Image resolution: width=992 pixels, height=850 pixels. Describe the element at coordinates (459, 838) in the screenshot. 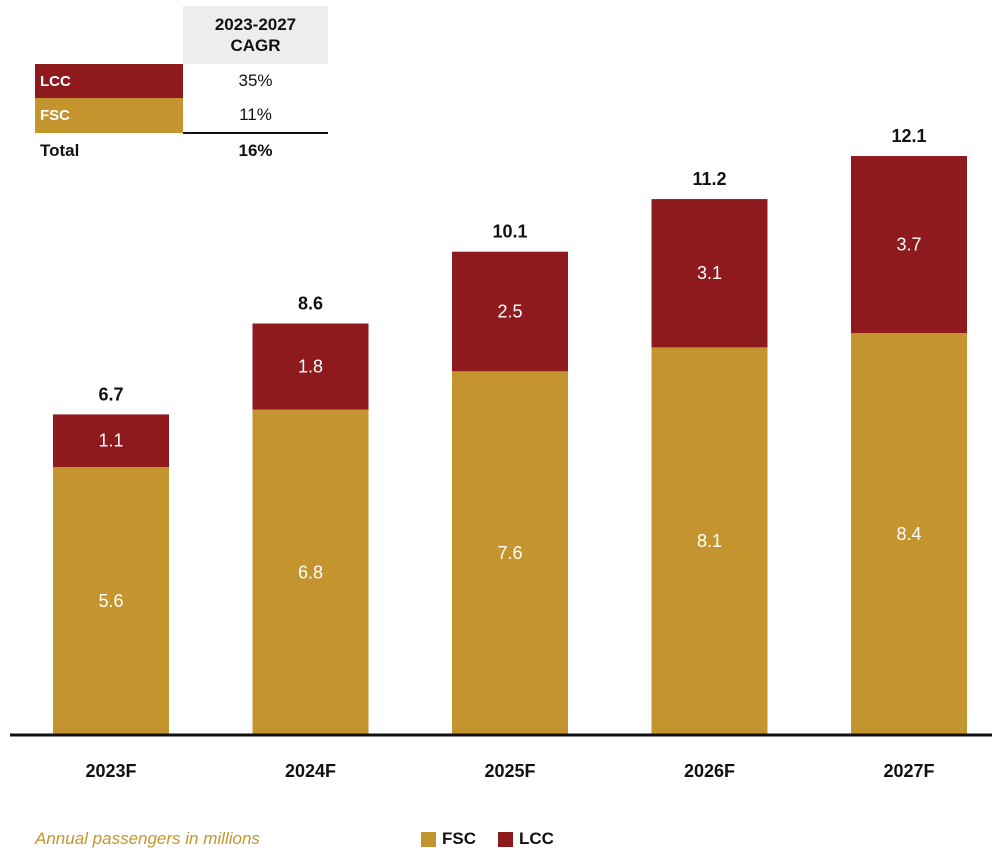

I see `legend-label-fsc: FSC` at that location.